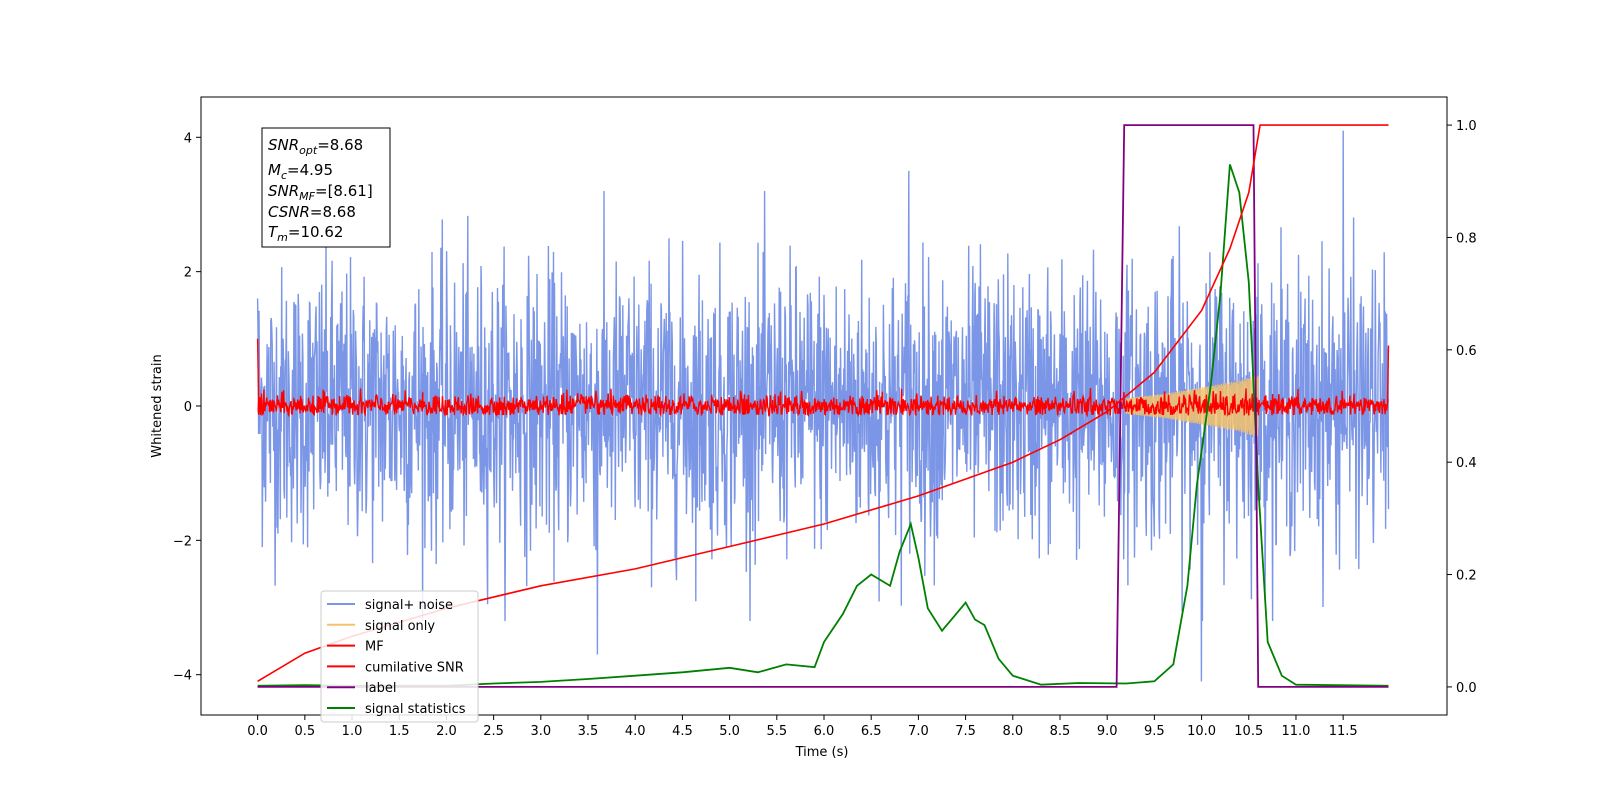 This screenshot has height=804, width=1600. I want to click on y-tick-label-right: 1.0, so click(1466, 126).